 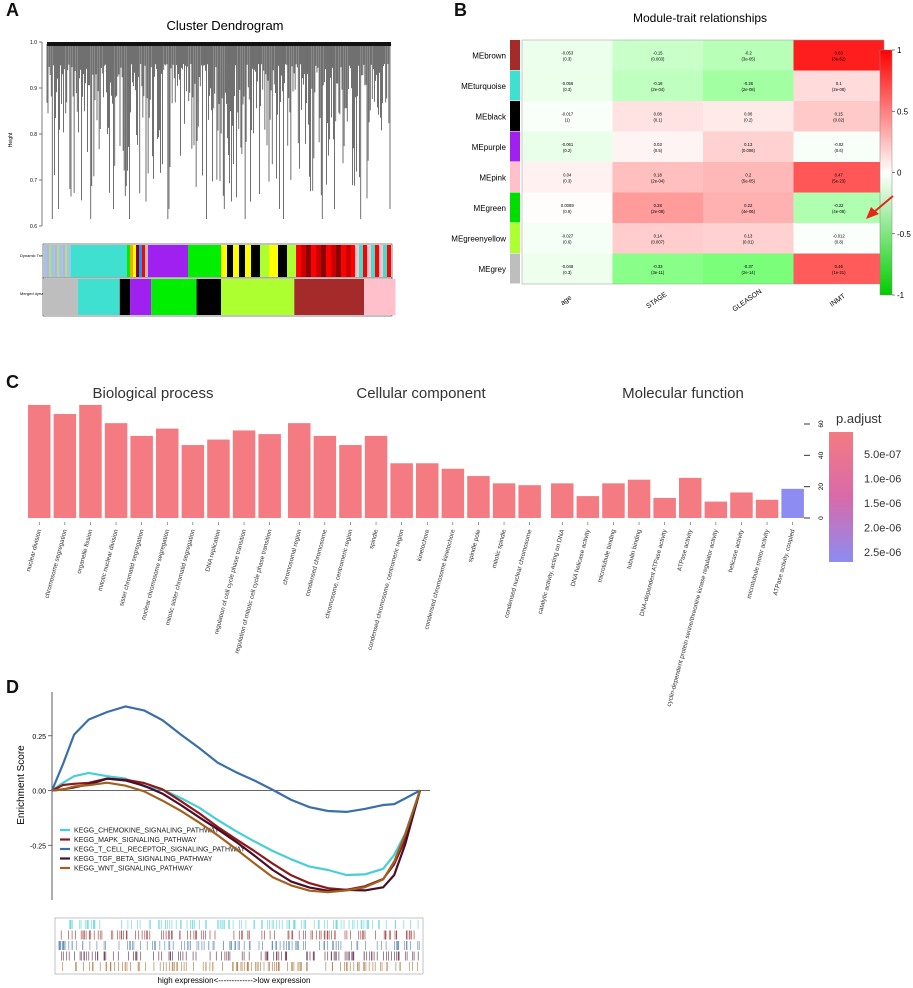 What do you see at coordinates (56, 563) in the screenshot?
I see `go-term-label: chromosome segregation` at bounding box center [56, 563].